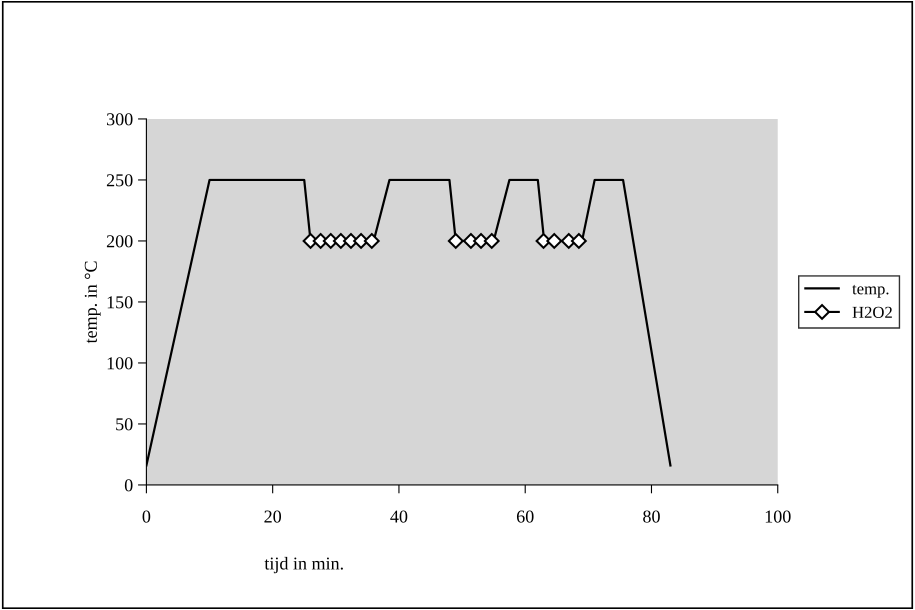 This screenshot has height=610, width=915. Describe the element at coordinates (119, 119) in the screenshot. I see `y-tick-label: 300` at that location.